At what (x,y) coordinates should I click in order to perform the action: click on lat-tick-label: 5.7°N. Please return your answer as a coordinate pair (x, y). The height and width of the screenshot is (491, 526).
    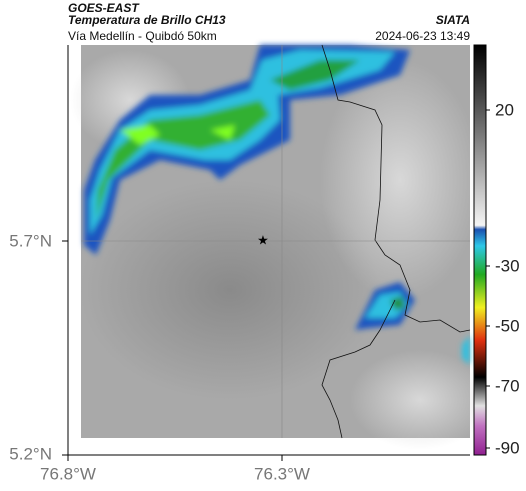
    Looking at the image, I should click on (30, 240).